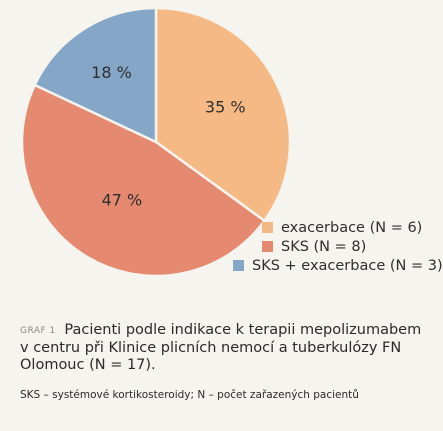 The image size is (443, 431). Describe the element at coordinates (38, 331) in the screenshot. I see `figure-tag: GRAF 1` at that location.